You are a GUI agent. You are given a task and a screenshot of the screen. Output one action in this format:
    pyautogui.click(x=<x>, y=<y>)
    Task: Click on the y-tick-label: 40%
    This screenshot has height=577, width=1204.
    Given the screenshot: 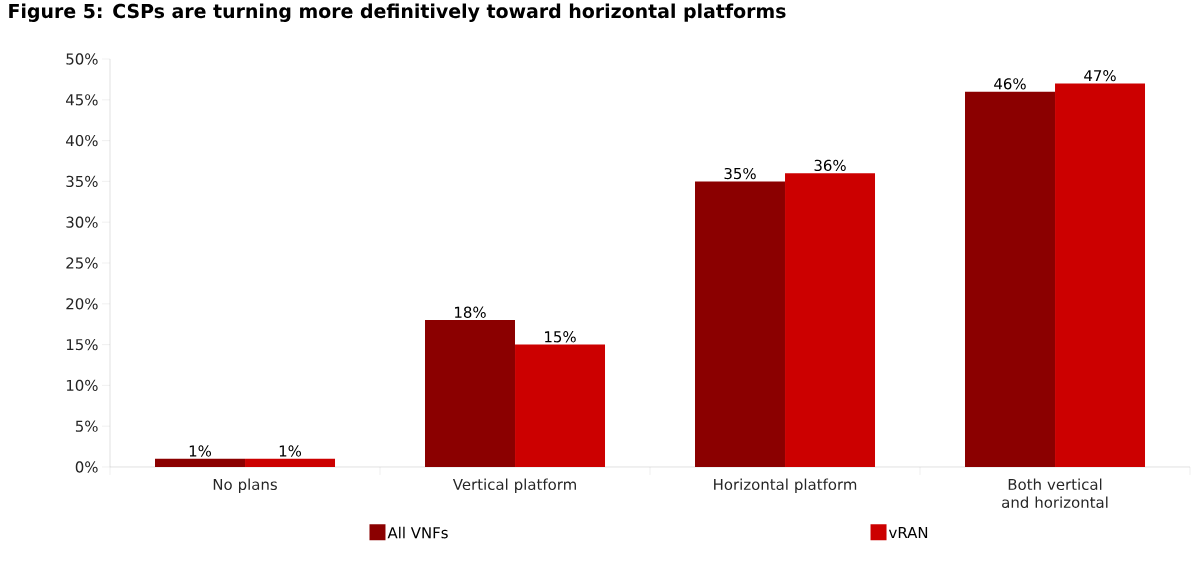 What is the action you would take?
    pyautogui.click(x=82, y=140)
    